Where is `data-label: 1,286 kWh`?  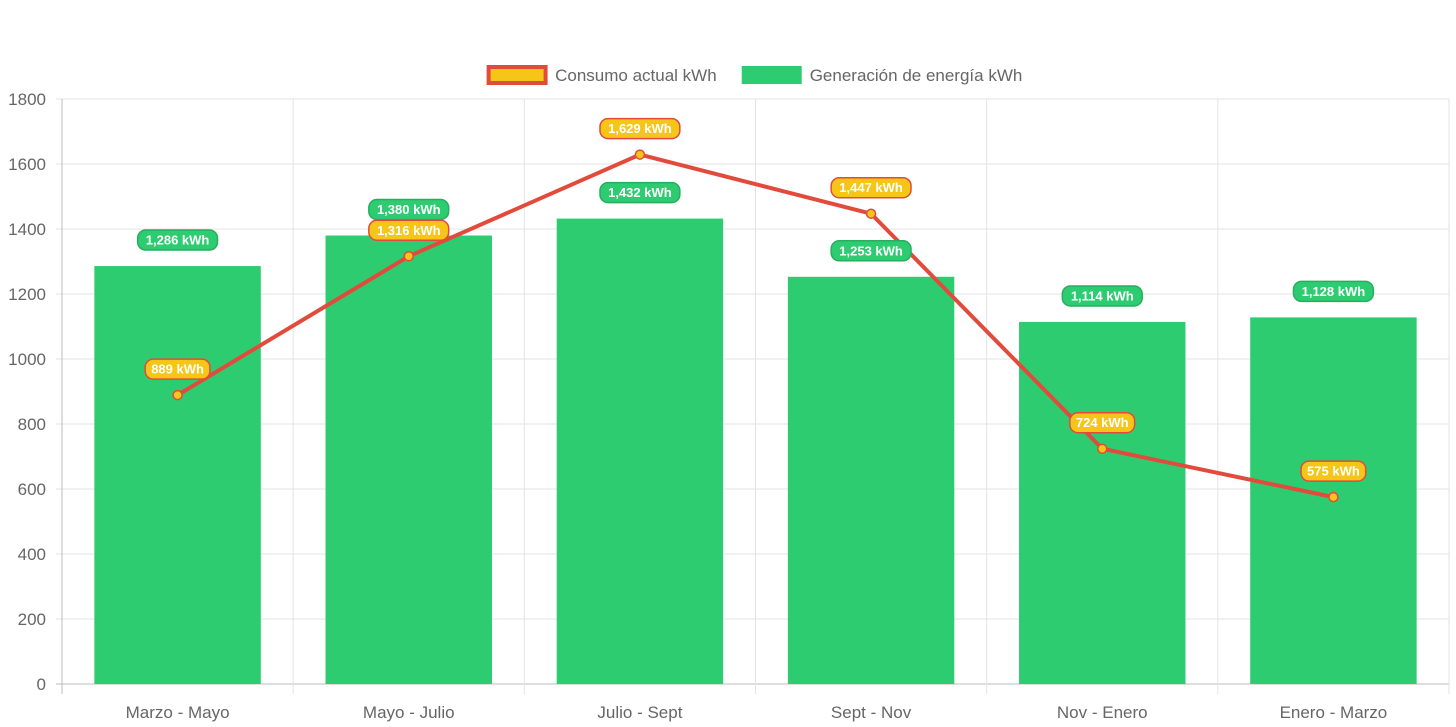
data-label: 1,286 kWh is located at coordinates (177, 240).